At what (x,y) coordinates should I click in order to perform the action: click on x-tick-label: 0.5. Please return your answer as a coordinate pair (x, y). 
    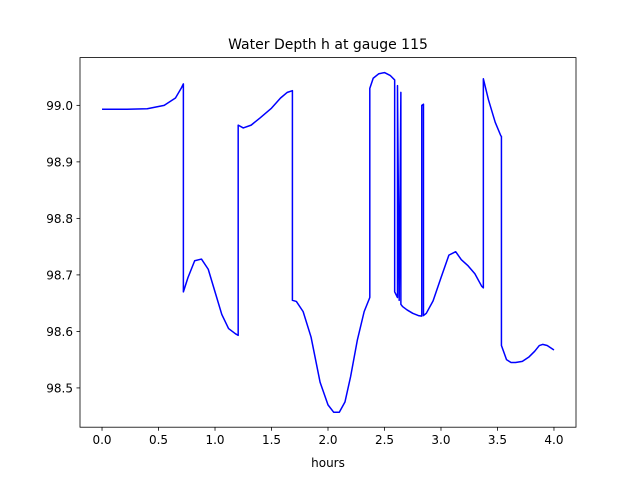
    Looking at the image, I should click on (158, 440).